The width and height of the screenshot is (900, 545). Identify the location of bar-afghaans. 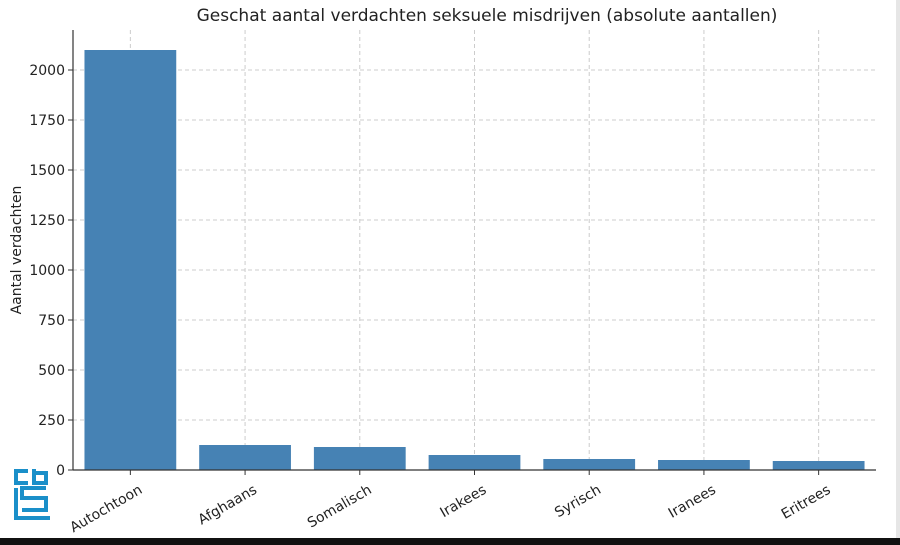
(245, 457).